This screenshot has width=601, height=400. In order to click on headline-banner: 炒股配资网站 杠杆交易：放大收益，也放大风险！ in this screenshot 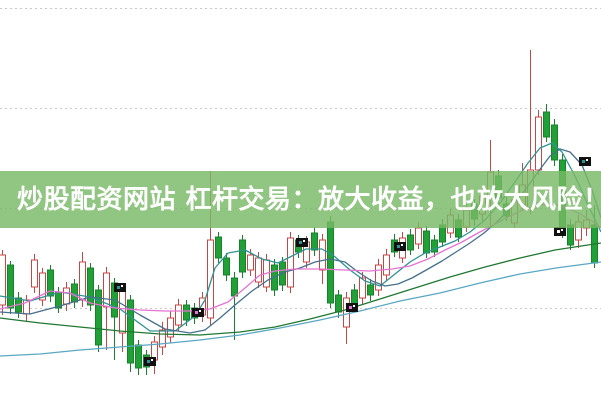, I will do `click(300, 199)`.